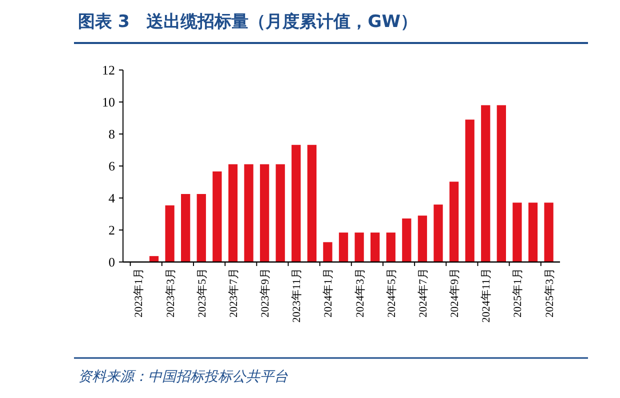 This screenshot has width=620, height=398. Describe the element at coordinates (328, 293) in the screenshot. I see `x-tick-label: 2024年1月` at that location.